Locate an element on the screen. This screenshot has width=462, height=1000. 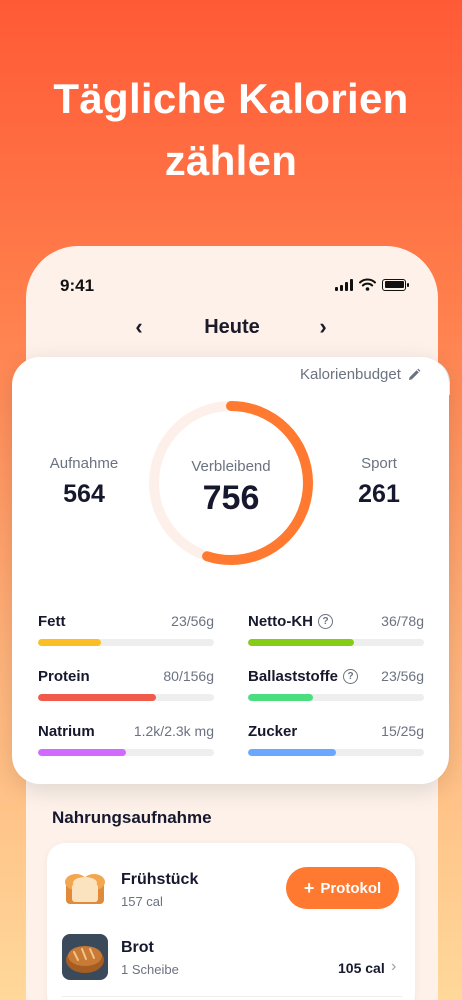
headline-line-2: zählen is located at coordinates (231, 160).